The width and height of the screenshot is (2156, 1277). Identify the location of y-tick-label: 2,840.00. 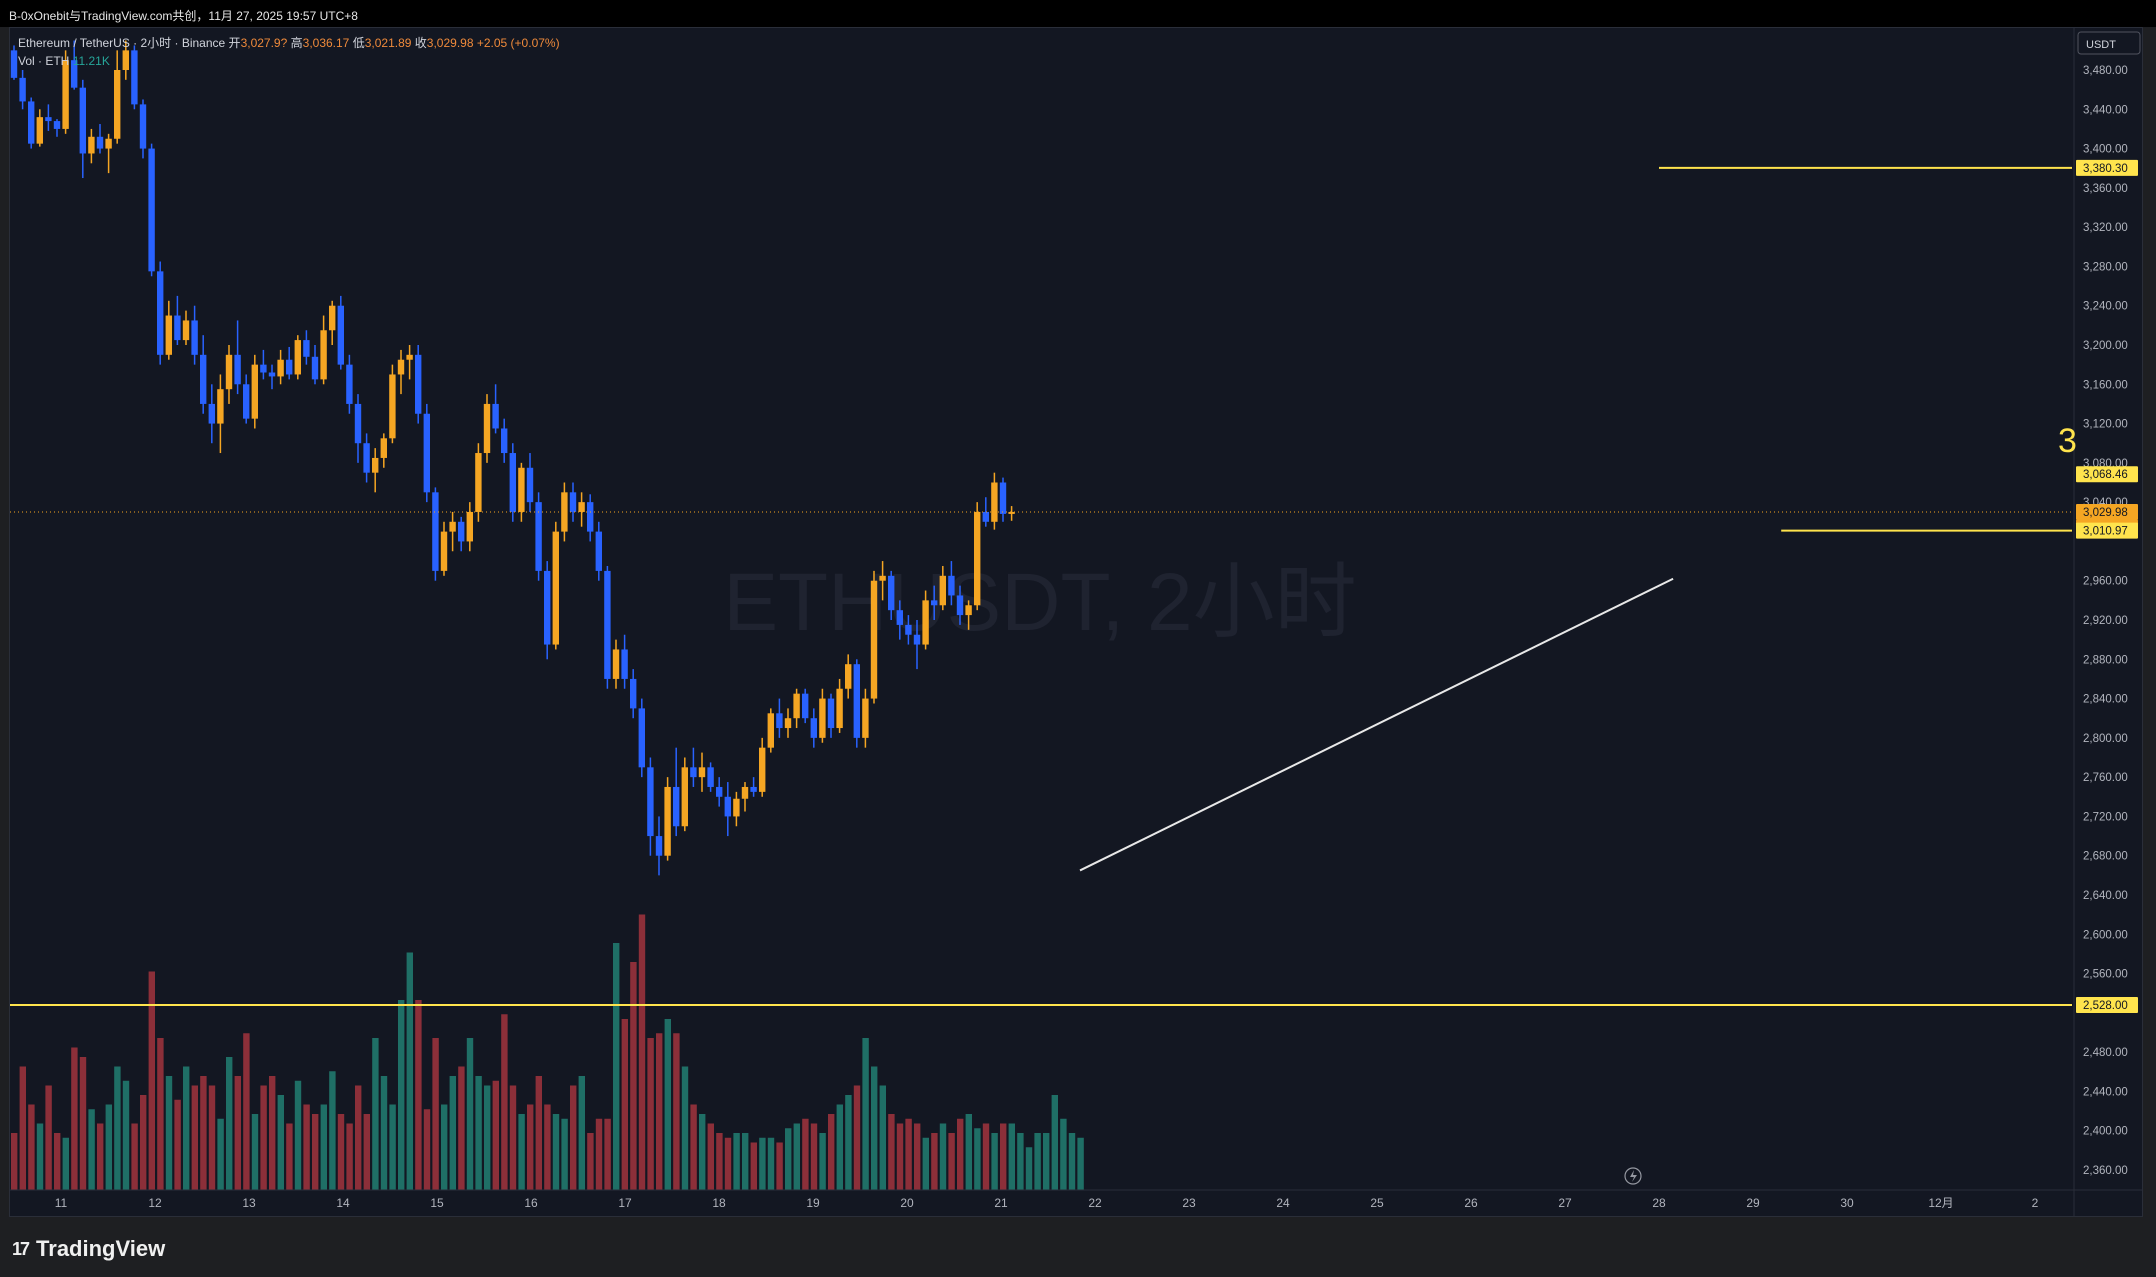
(2105, 700).